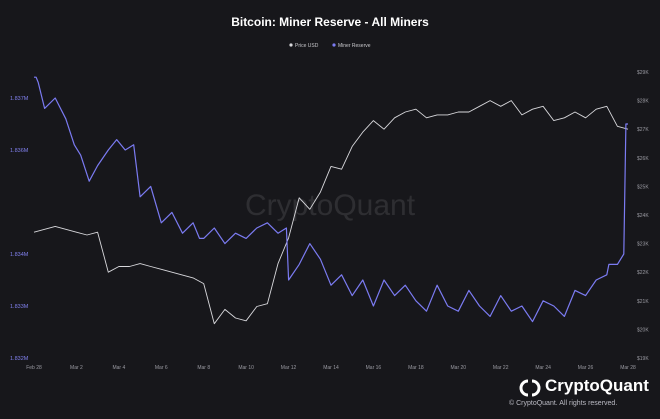 This screenshot has height=419, width=660. What do you see at coordinates (354, 46) in the screenshot?
I see `legend-label-reserve: Miner Reserve` at bounding box center [354, 46].